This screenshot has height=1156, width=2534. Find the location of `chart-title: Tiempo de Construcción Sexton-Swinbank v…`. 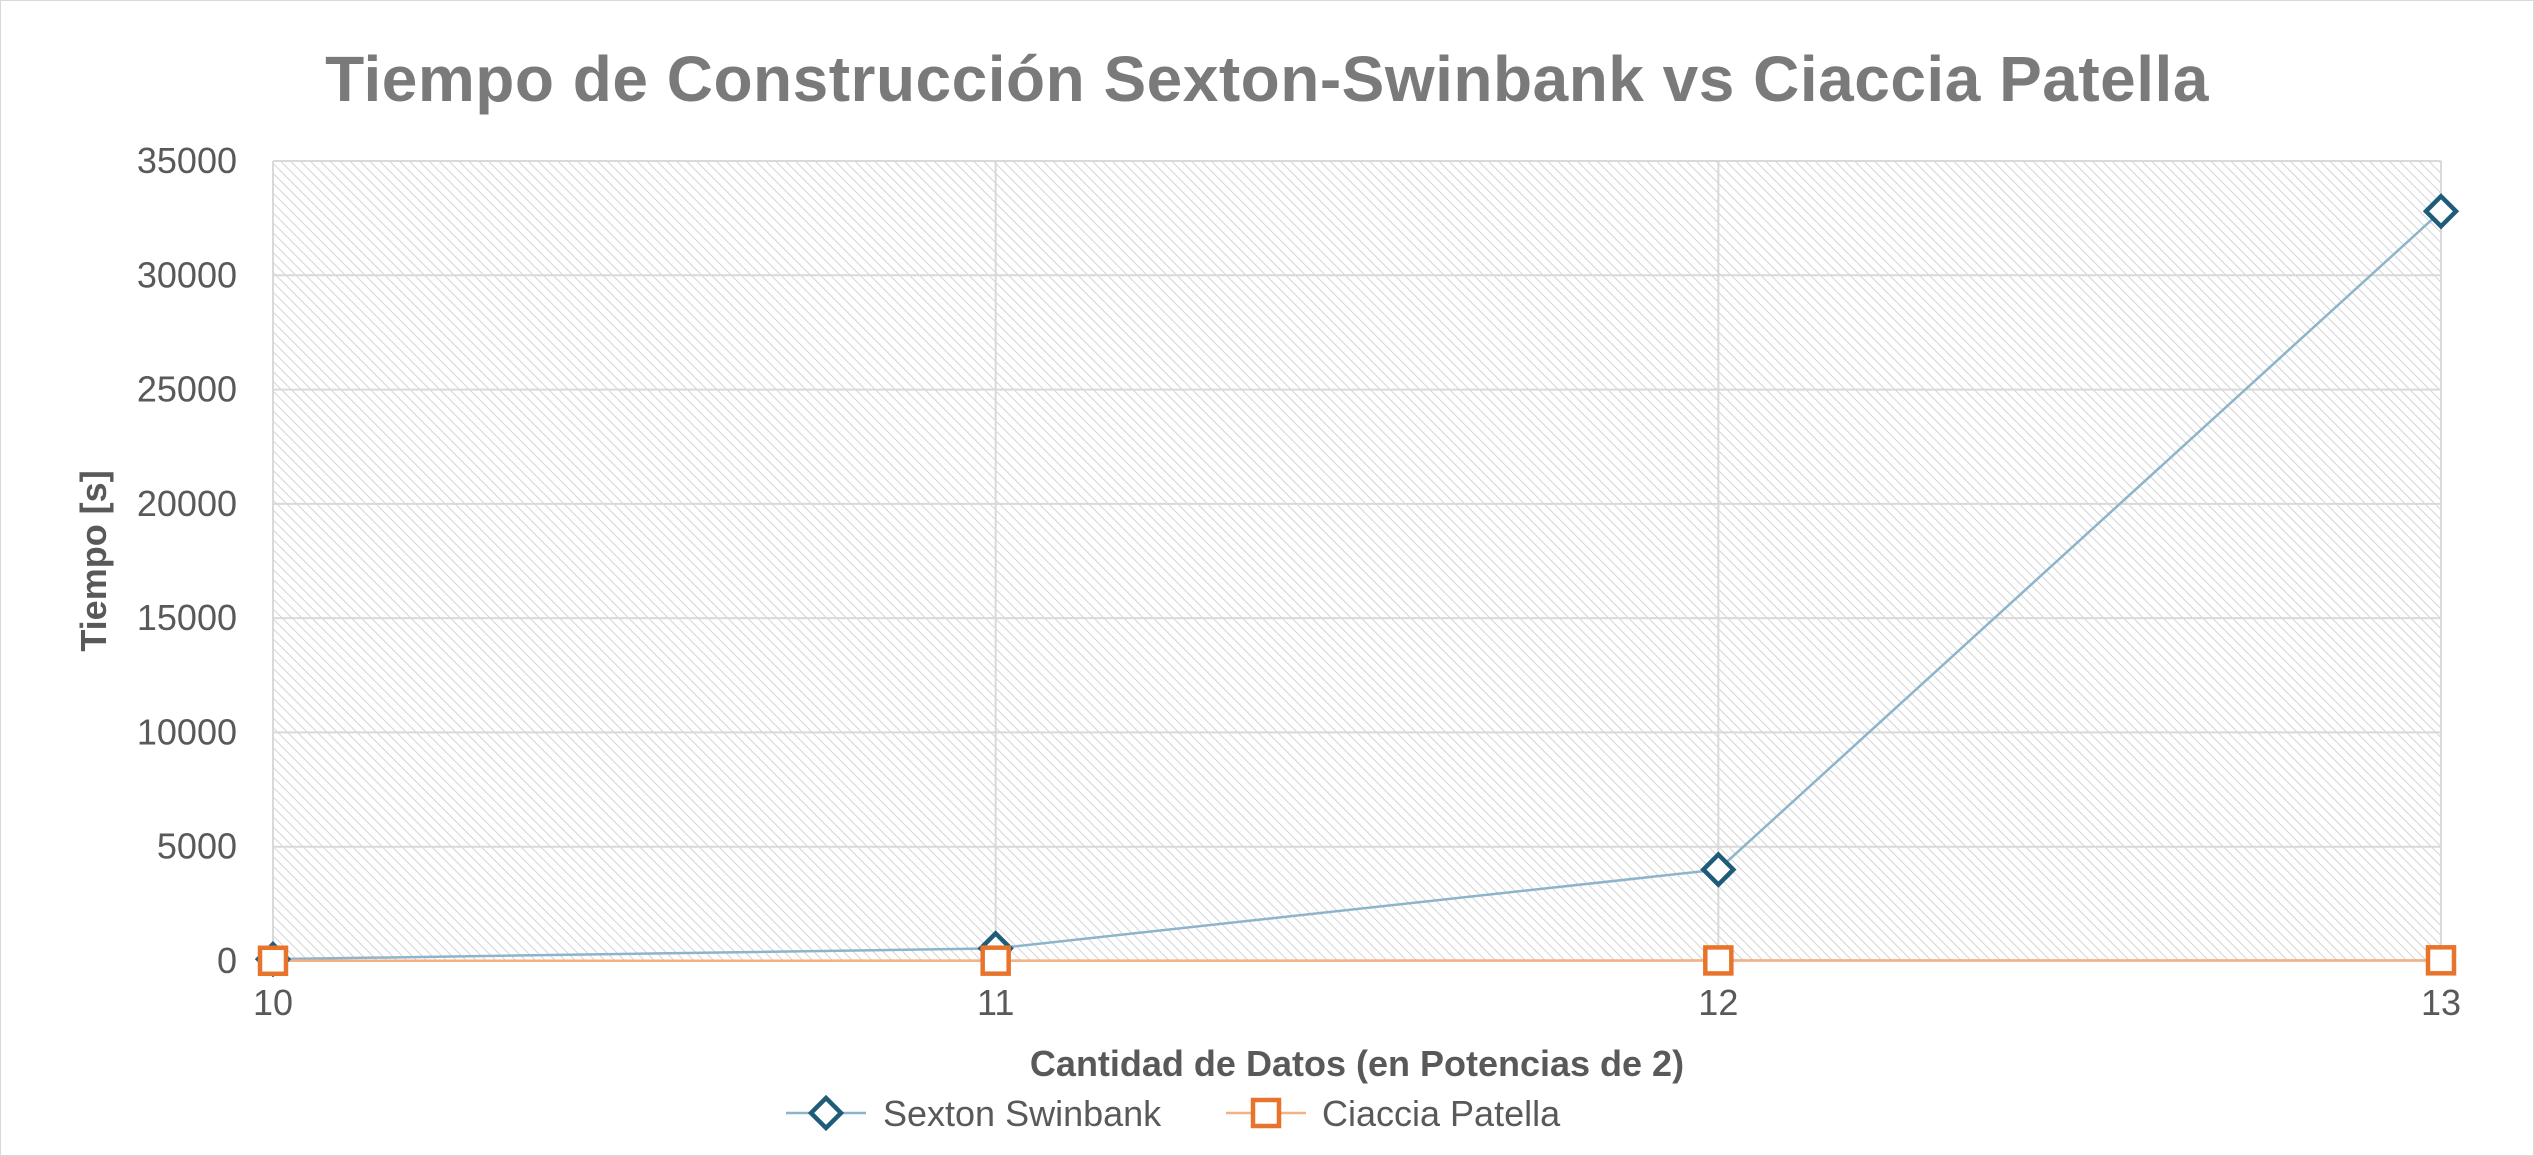

chart-title: Tiempo de Construcción Sexton-Swinbank v… is located at coordinates (1267, 79).